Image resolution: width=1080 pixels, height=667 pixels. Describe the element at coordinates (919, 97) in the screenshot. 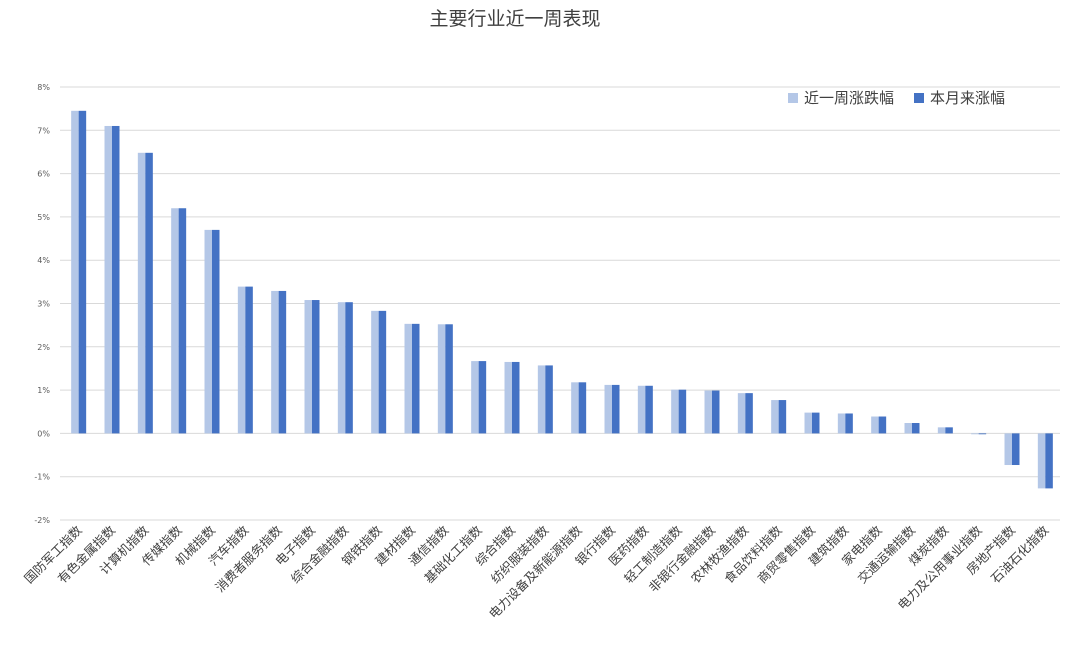

I see `legend-swatch-monthly` at that location.